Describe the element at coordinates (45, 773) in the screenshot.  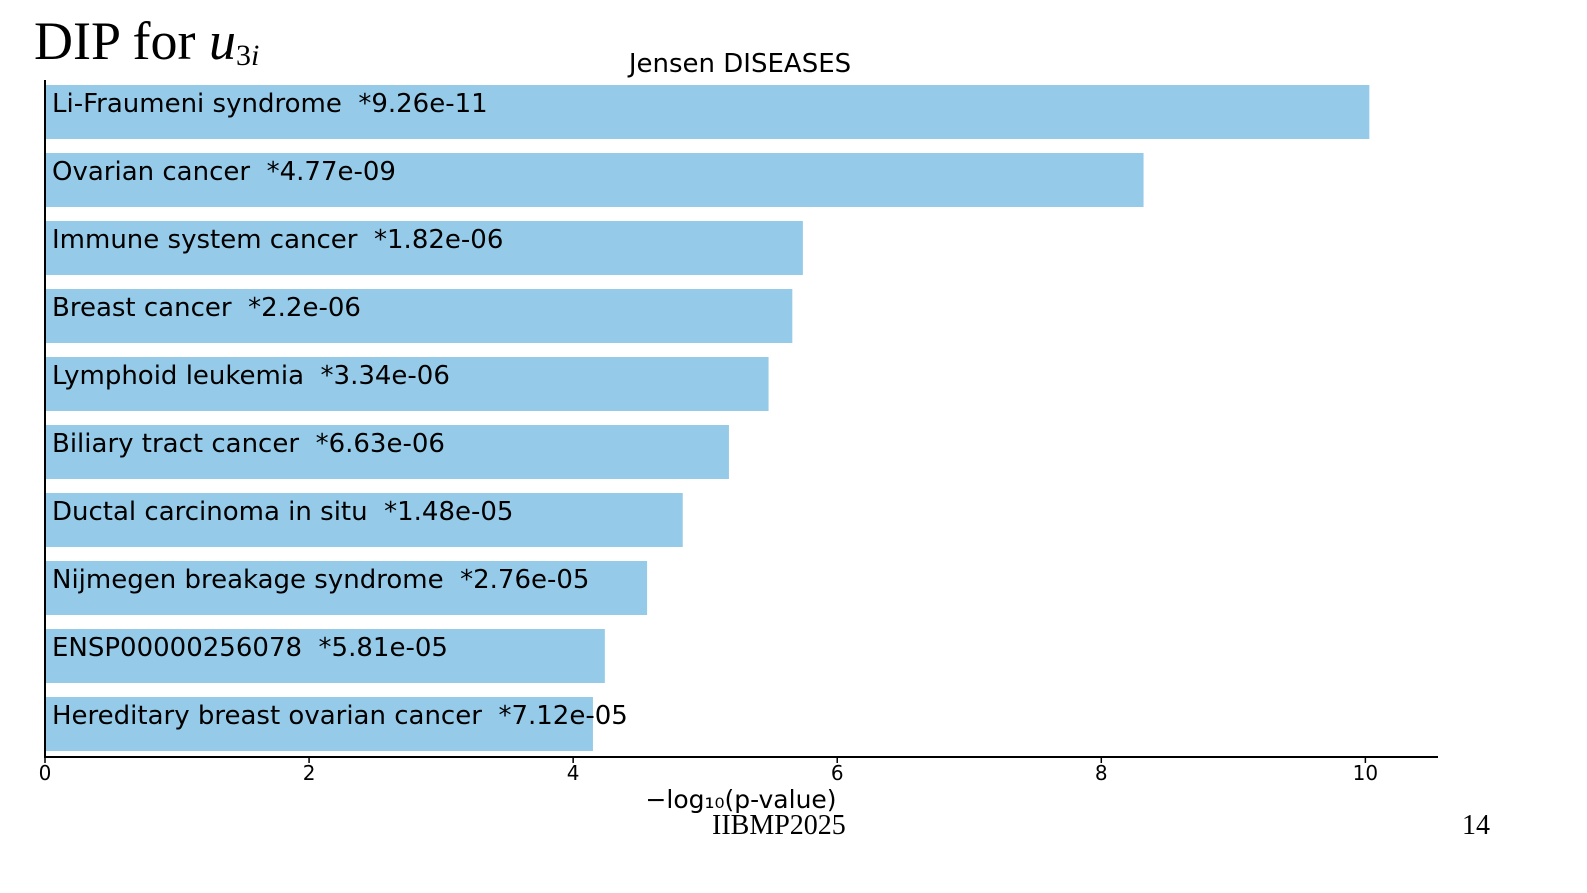
I see `x-tick-label-0: 0` at that location.